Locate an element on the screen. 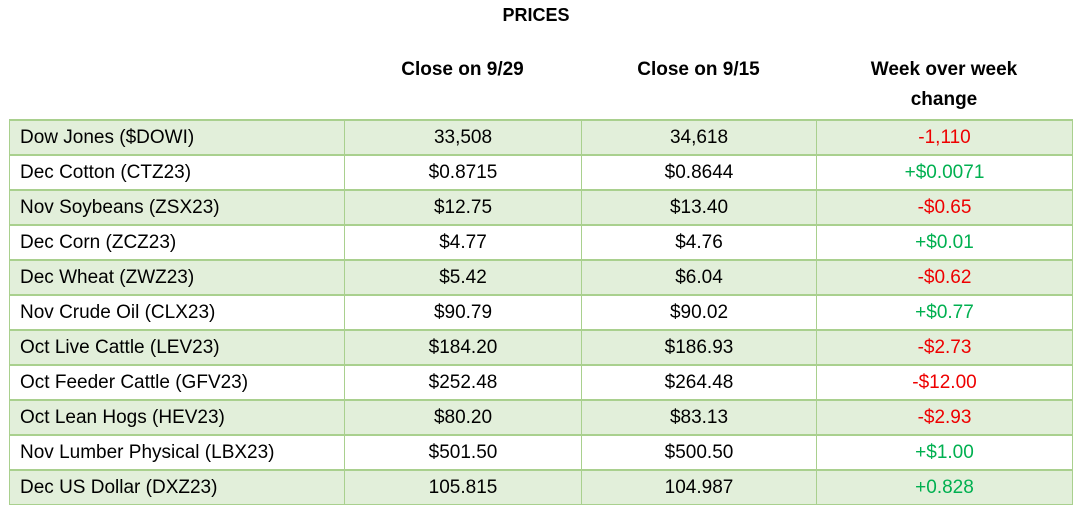 Image resolution: width=1085 pixels, height=505 pixels. header-close-b: Close on 9/15 is located at coordinates (698, 69).